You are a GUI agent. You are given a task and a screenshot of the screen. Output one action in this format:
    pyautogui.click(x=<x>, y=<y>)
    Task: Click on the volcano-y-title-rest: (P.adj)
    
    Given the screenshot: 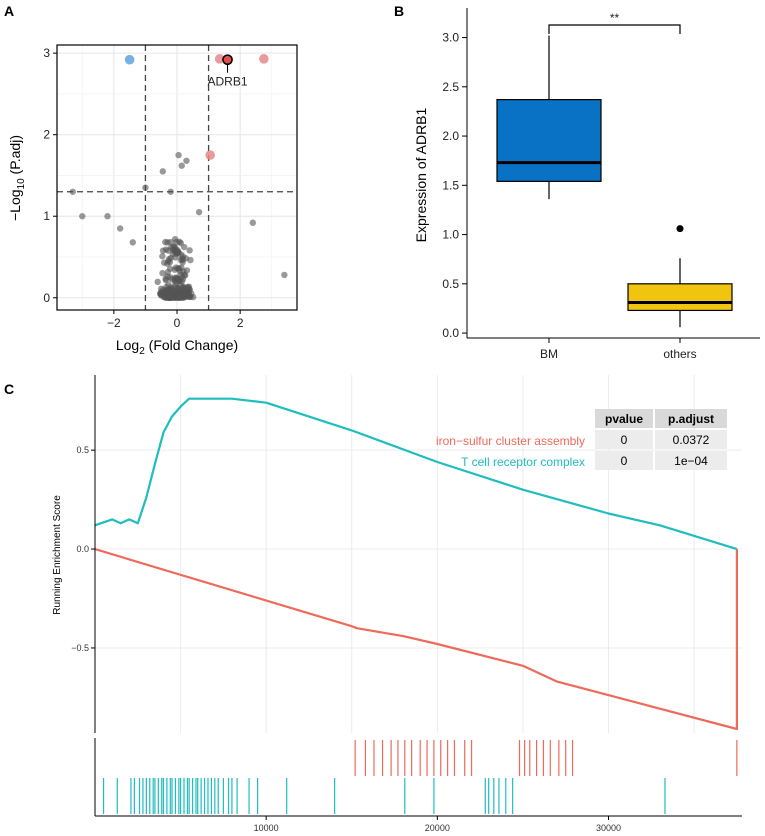 What is the action you would take?
    pyautogui.click(x=15, y=156)
    